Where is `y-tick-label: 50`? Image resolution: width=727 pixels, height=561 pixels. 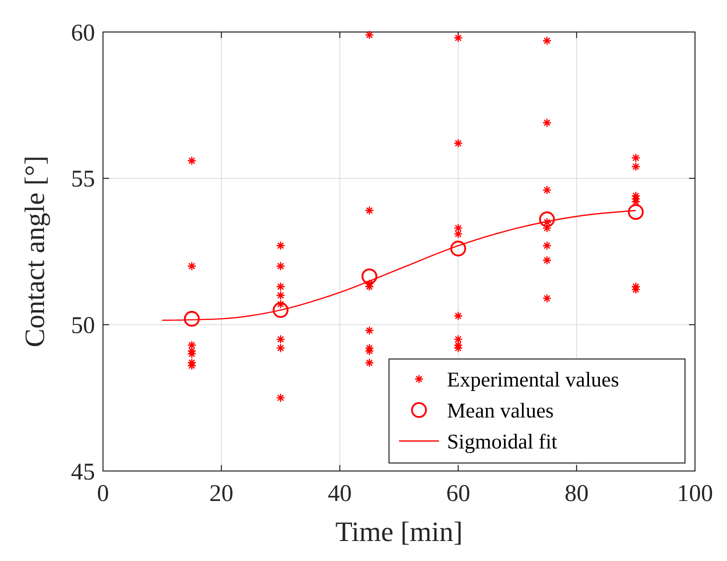 y-tick-label: 50 is located at coordinates (83, 326).